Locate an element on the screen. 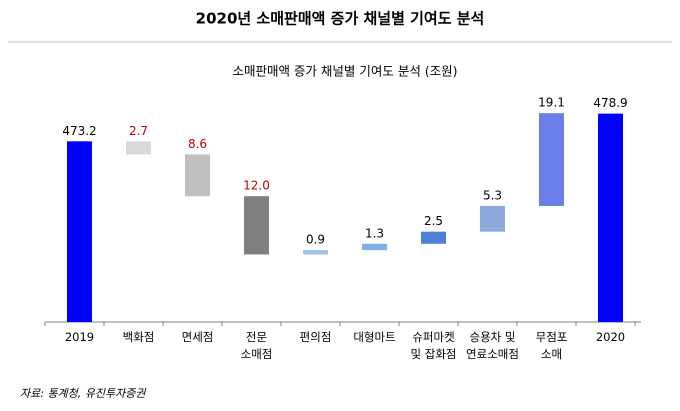 The image size is (680, 411). x-tick-label-line: 무점포 is located at coordinates (552, 337).